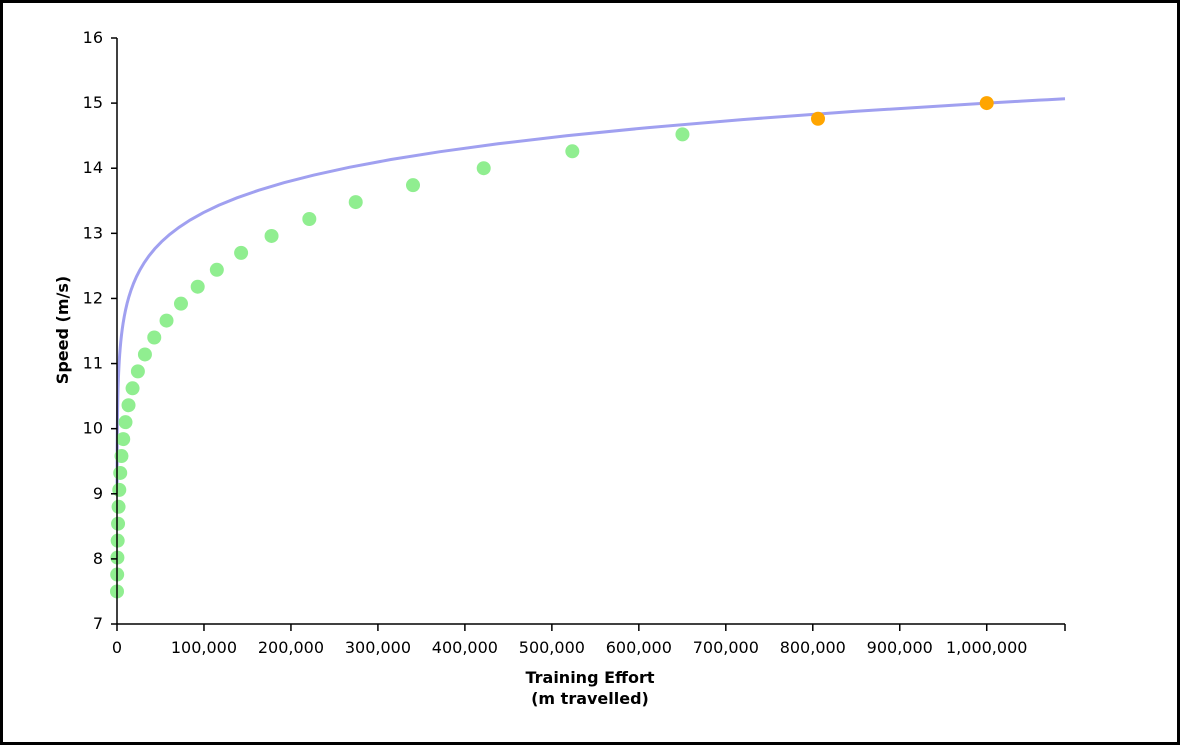  I want to click on x-tick-label: 0, so click(117, 647).